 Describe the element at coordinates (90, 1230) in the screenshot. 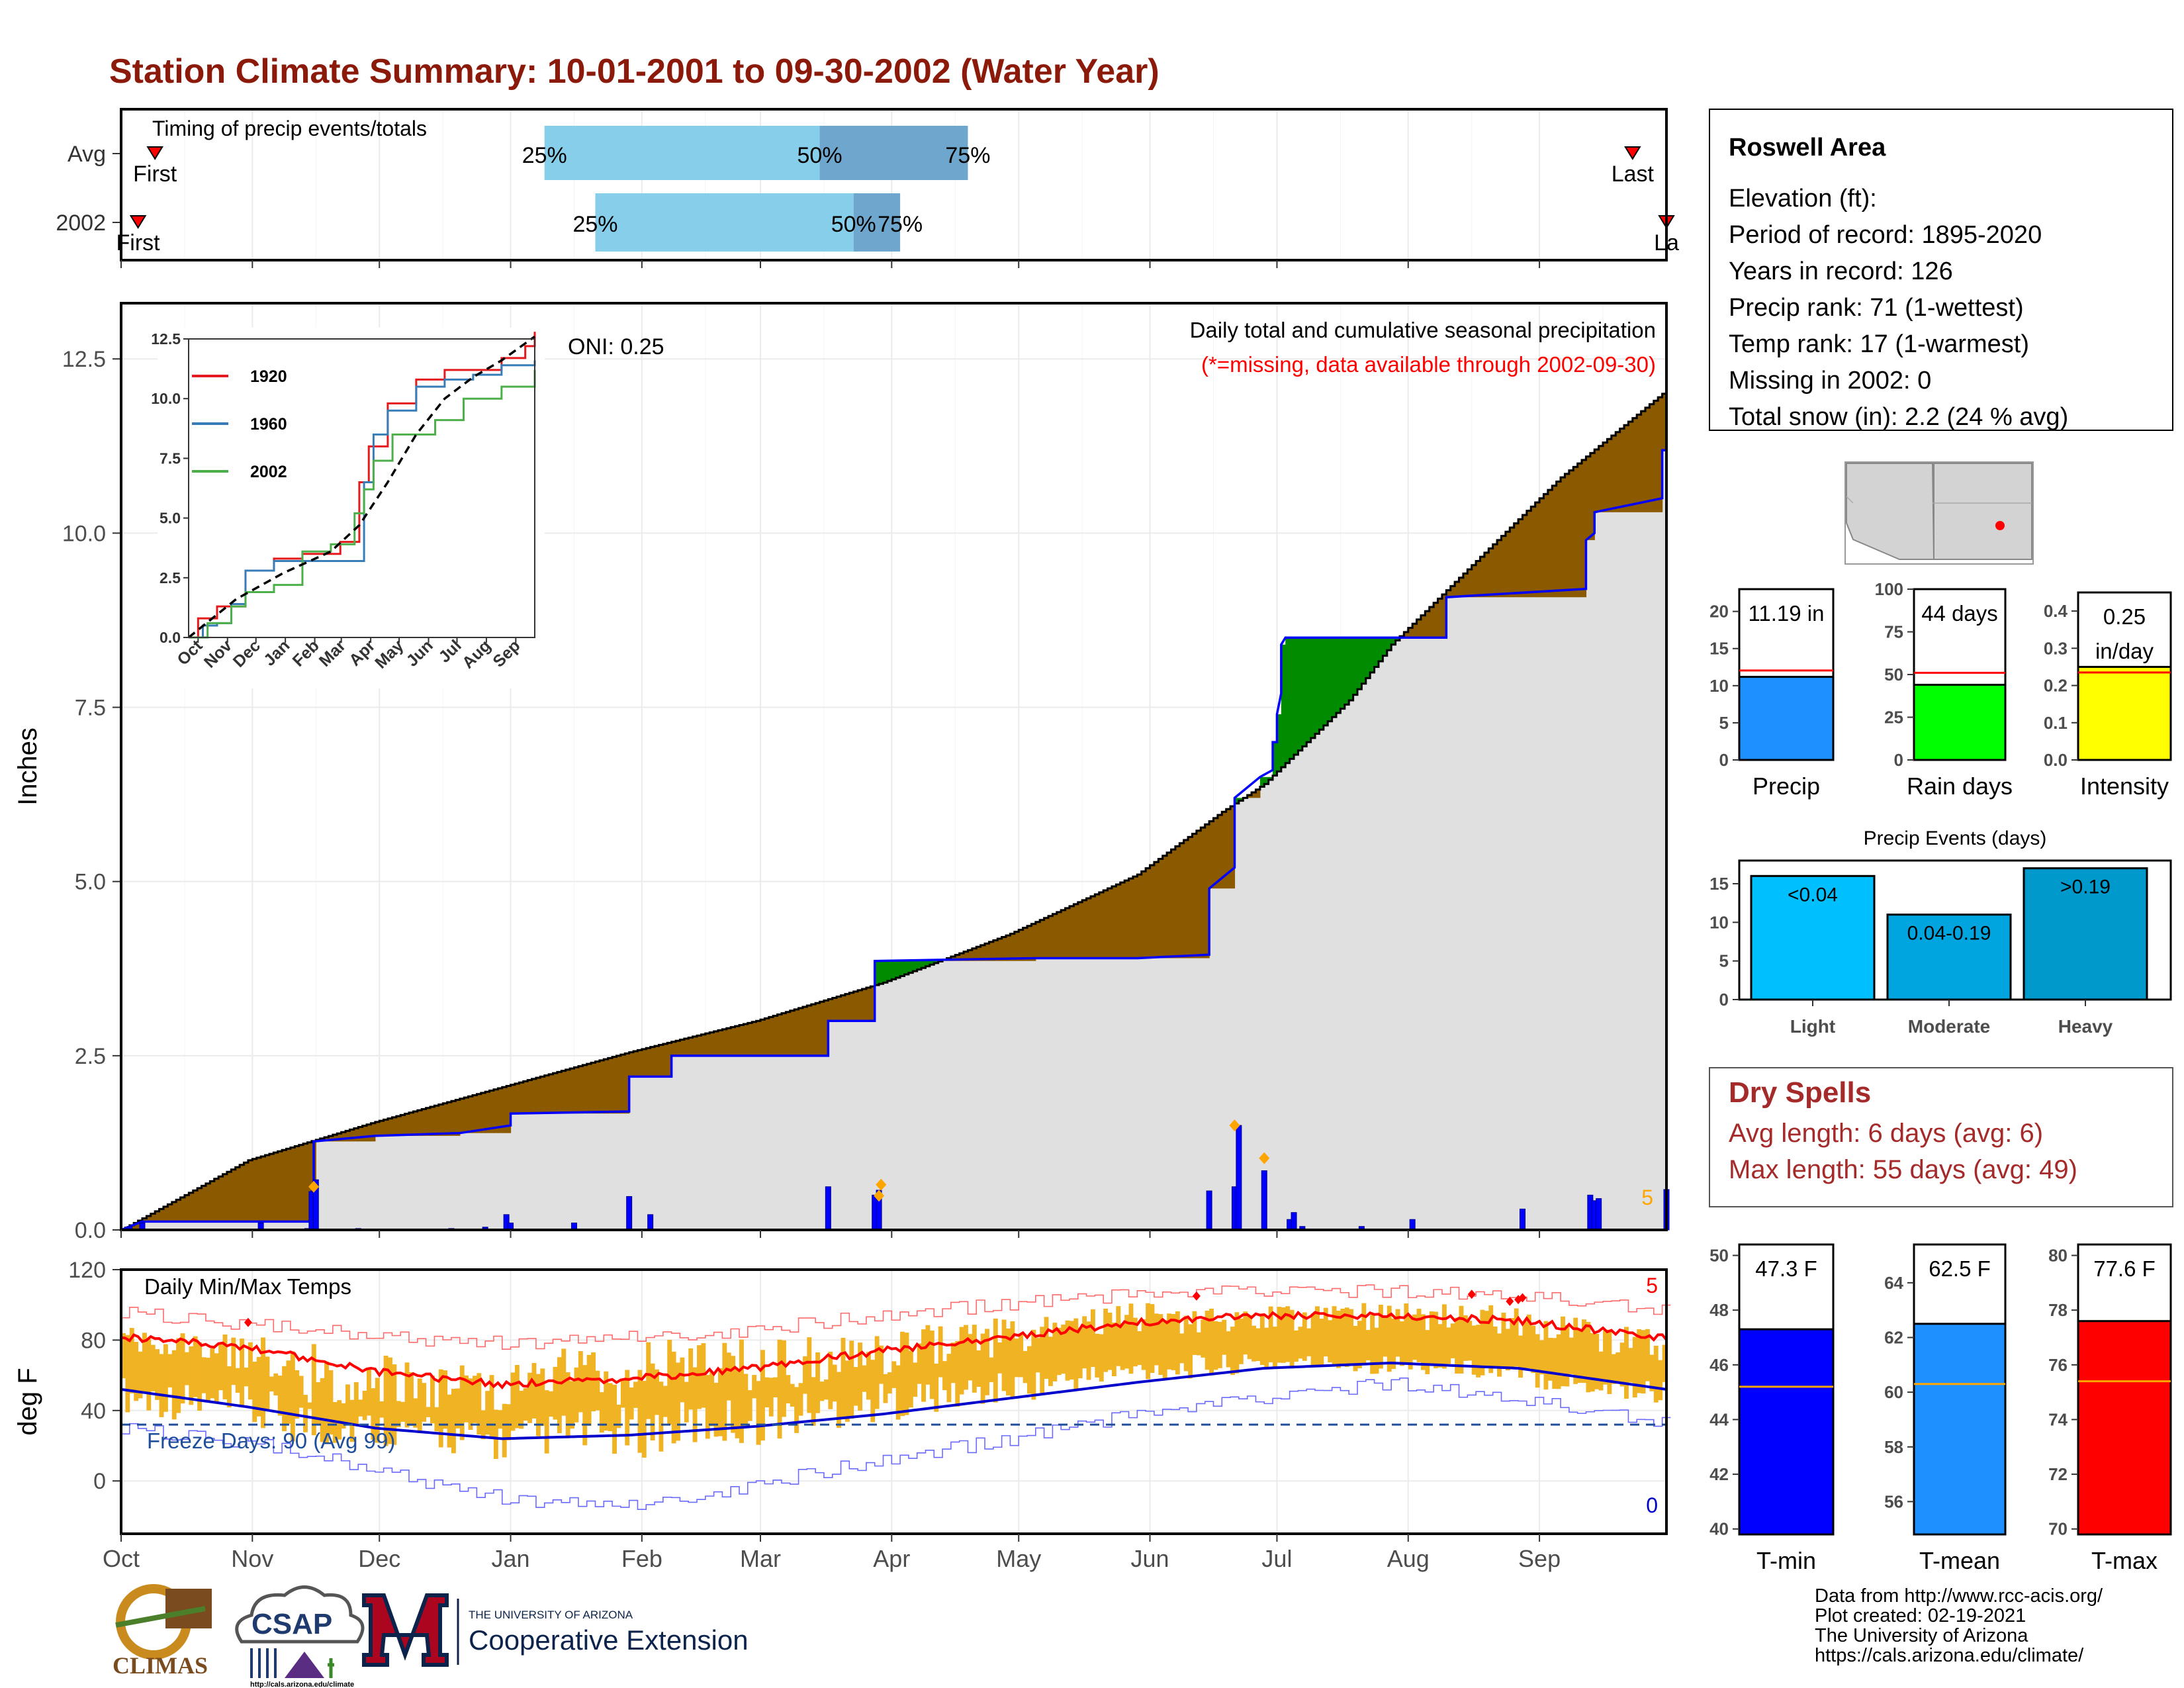

I see `cumulative-ytick-label: 0.0` at that location.